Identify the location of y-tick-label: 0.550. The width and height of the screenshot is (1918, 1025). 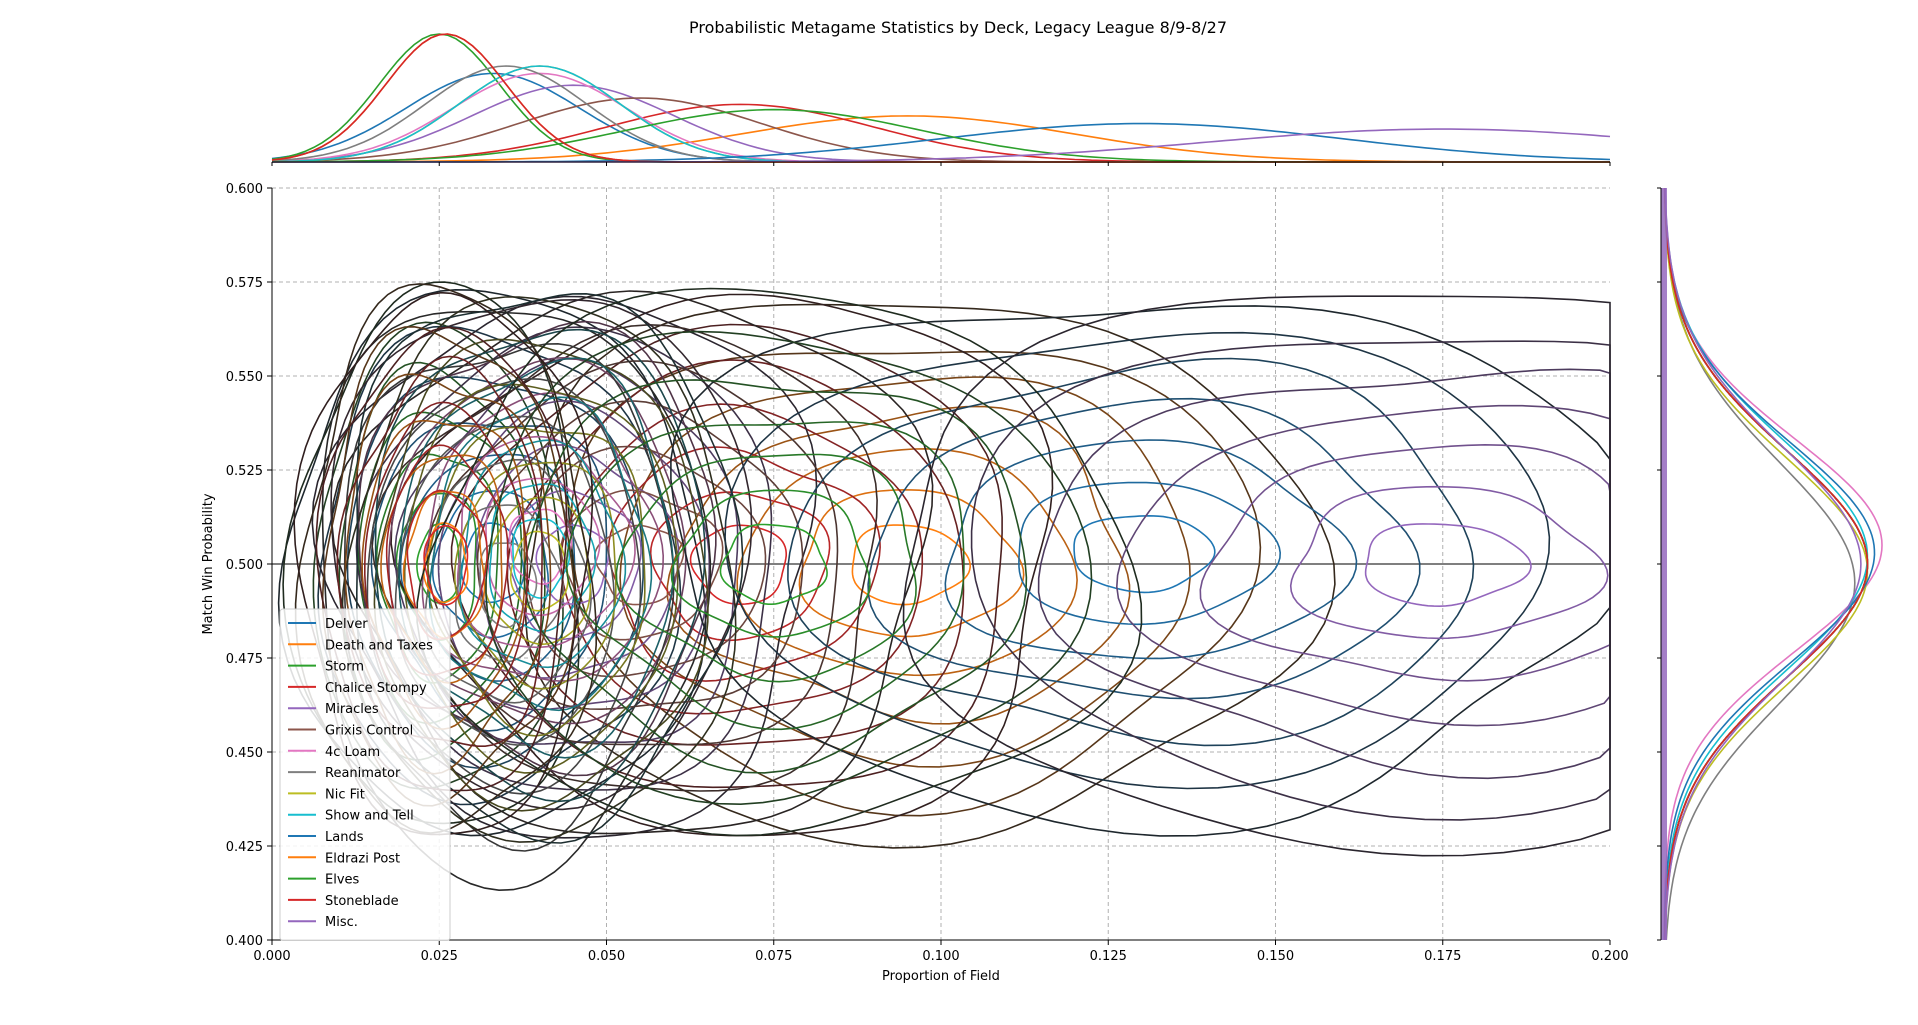
(244, 377).